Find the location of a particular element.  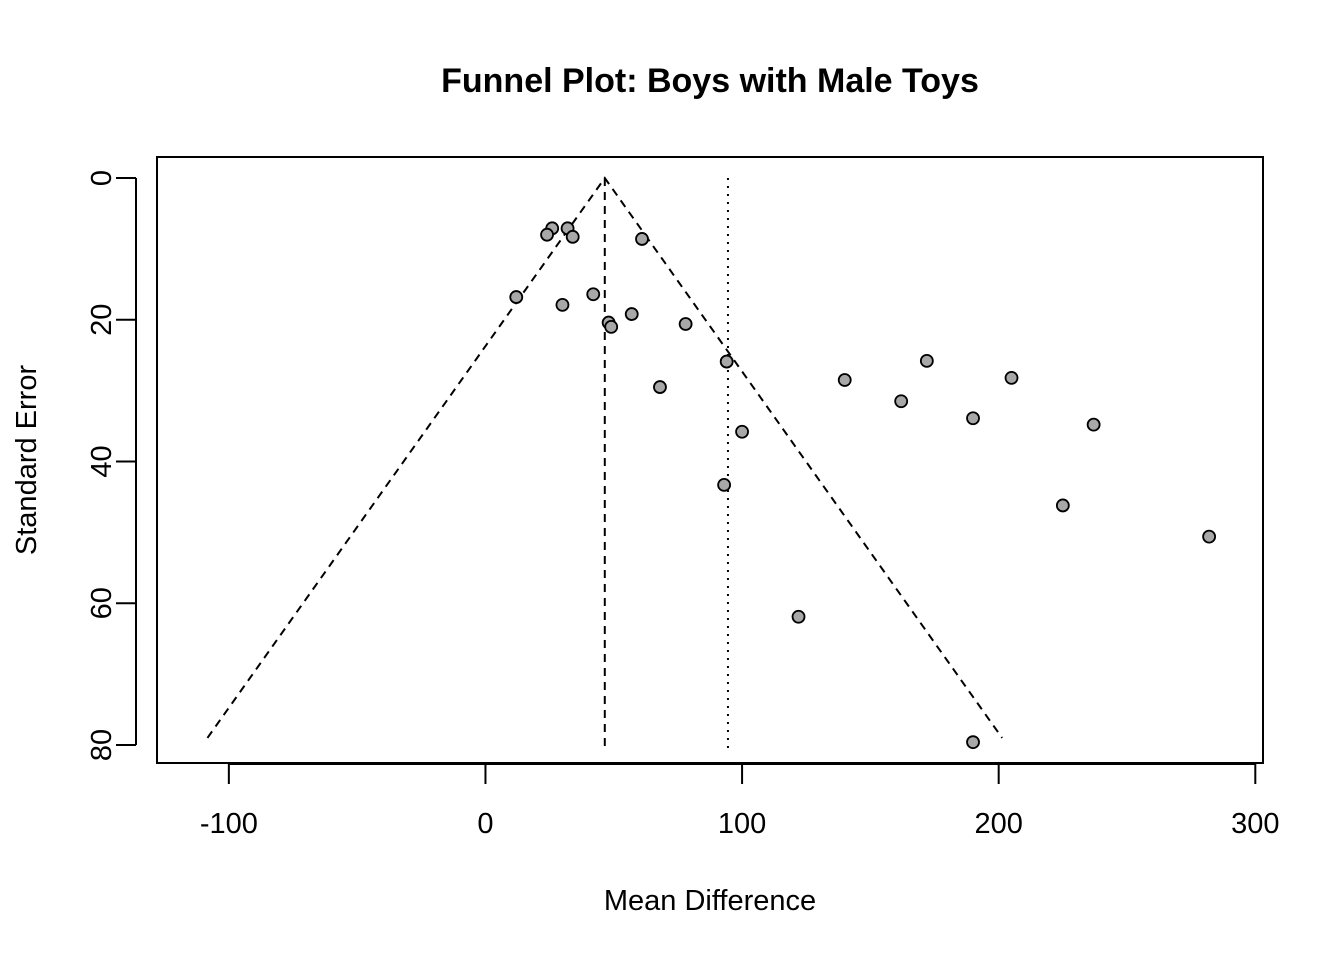

x-axis-title: Mean Difference is located at coordinates (710, 901).